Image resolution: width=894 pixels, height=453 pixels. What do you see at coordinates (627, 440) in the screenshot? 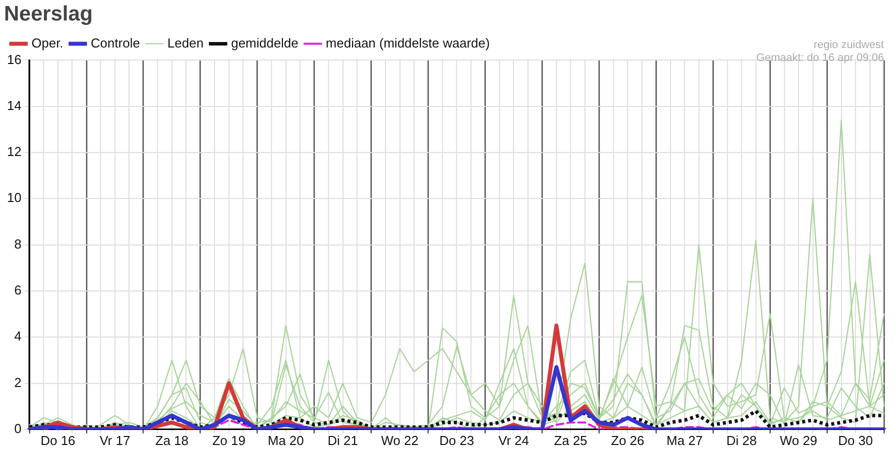
I see `x-tick-label: Zo 26` at bounding box center [627, 440].